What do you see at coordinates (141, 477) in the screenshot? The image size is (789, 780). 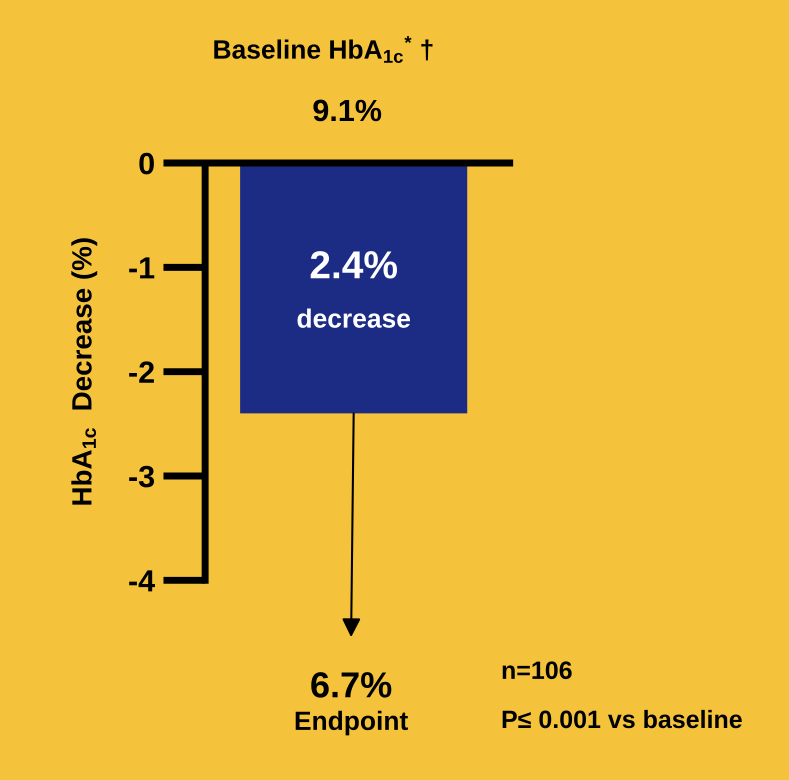 I see `y-tick-label: -3` at bounding box center [141, 477].